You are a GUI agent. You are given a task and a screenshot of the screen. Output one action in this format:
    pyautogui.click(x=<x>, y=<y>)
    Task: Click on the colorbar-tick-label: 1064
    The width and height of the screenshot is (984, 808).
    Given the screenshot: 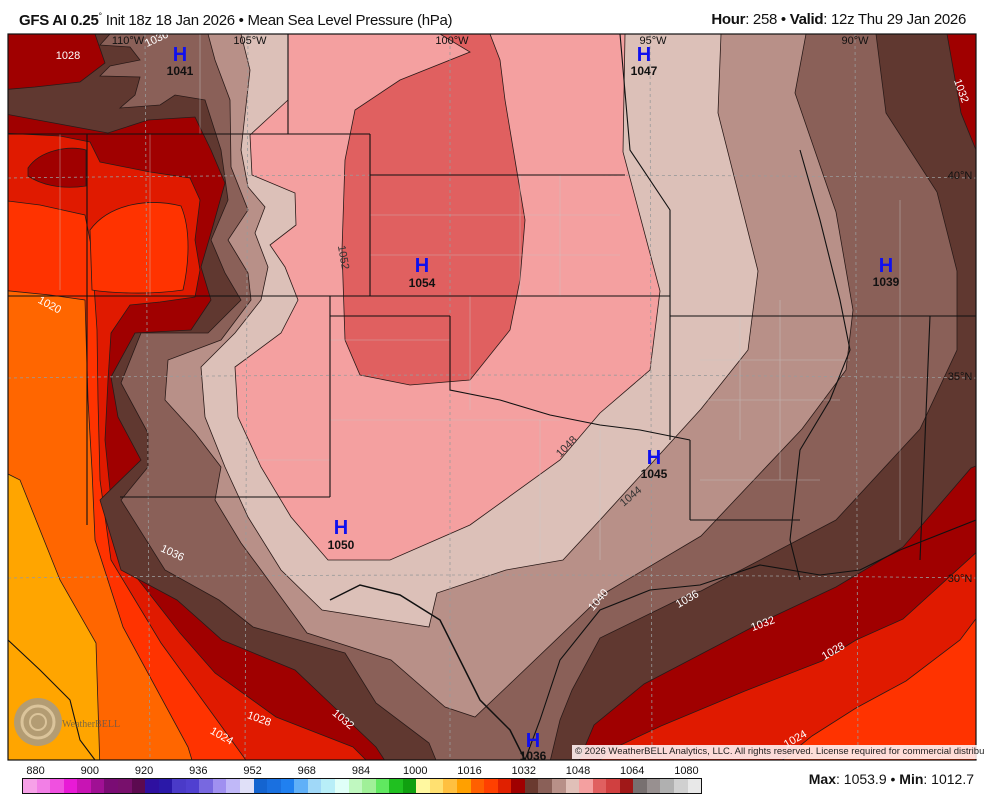 What is the action you would take?
    pyautogui.click(x=632, y=771)
    